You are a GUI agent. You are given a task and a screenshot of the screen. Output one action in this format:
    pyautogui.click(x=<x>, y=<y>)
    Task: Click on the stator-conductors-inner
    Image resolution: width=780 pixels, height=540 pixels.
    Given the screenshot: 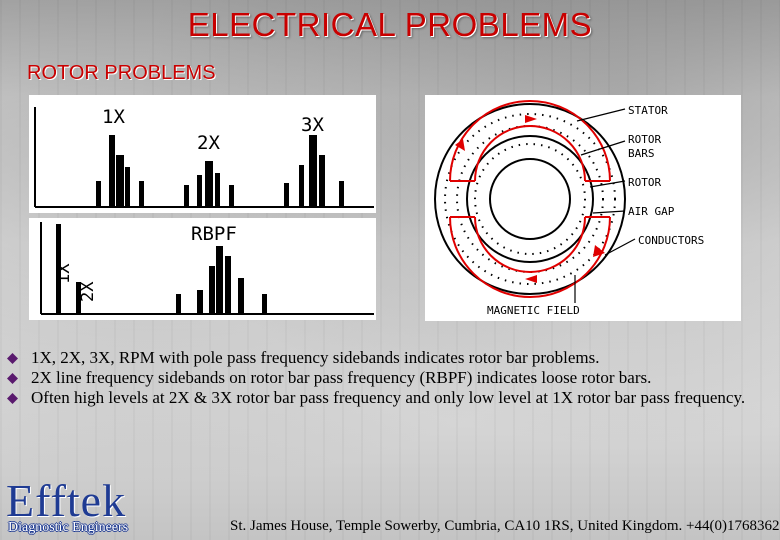 What is the action you would take?
    pyautogui.click(x=530, y=199)
    